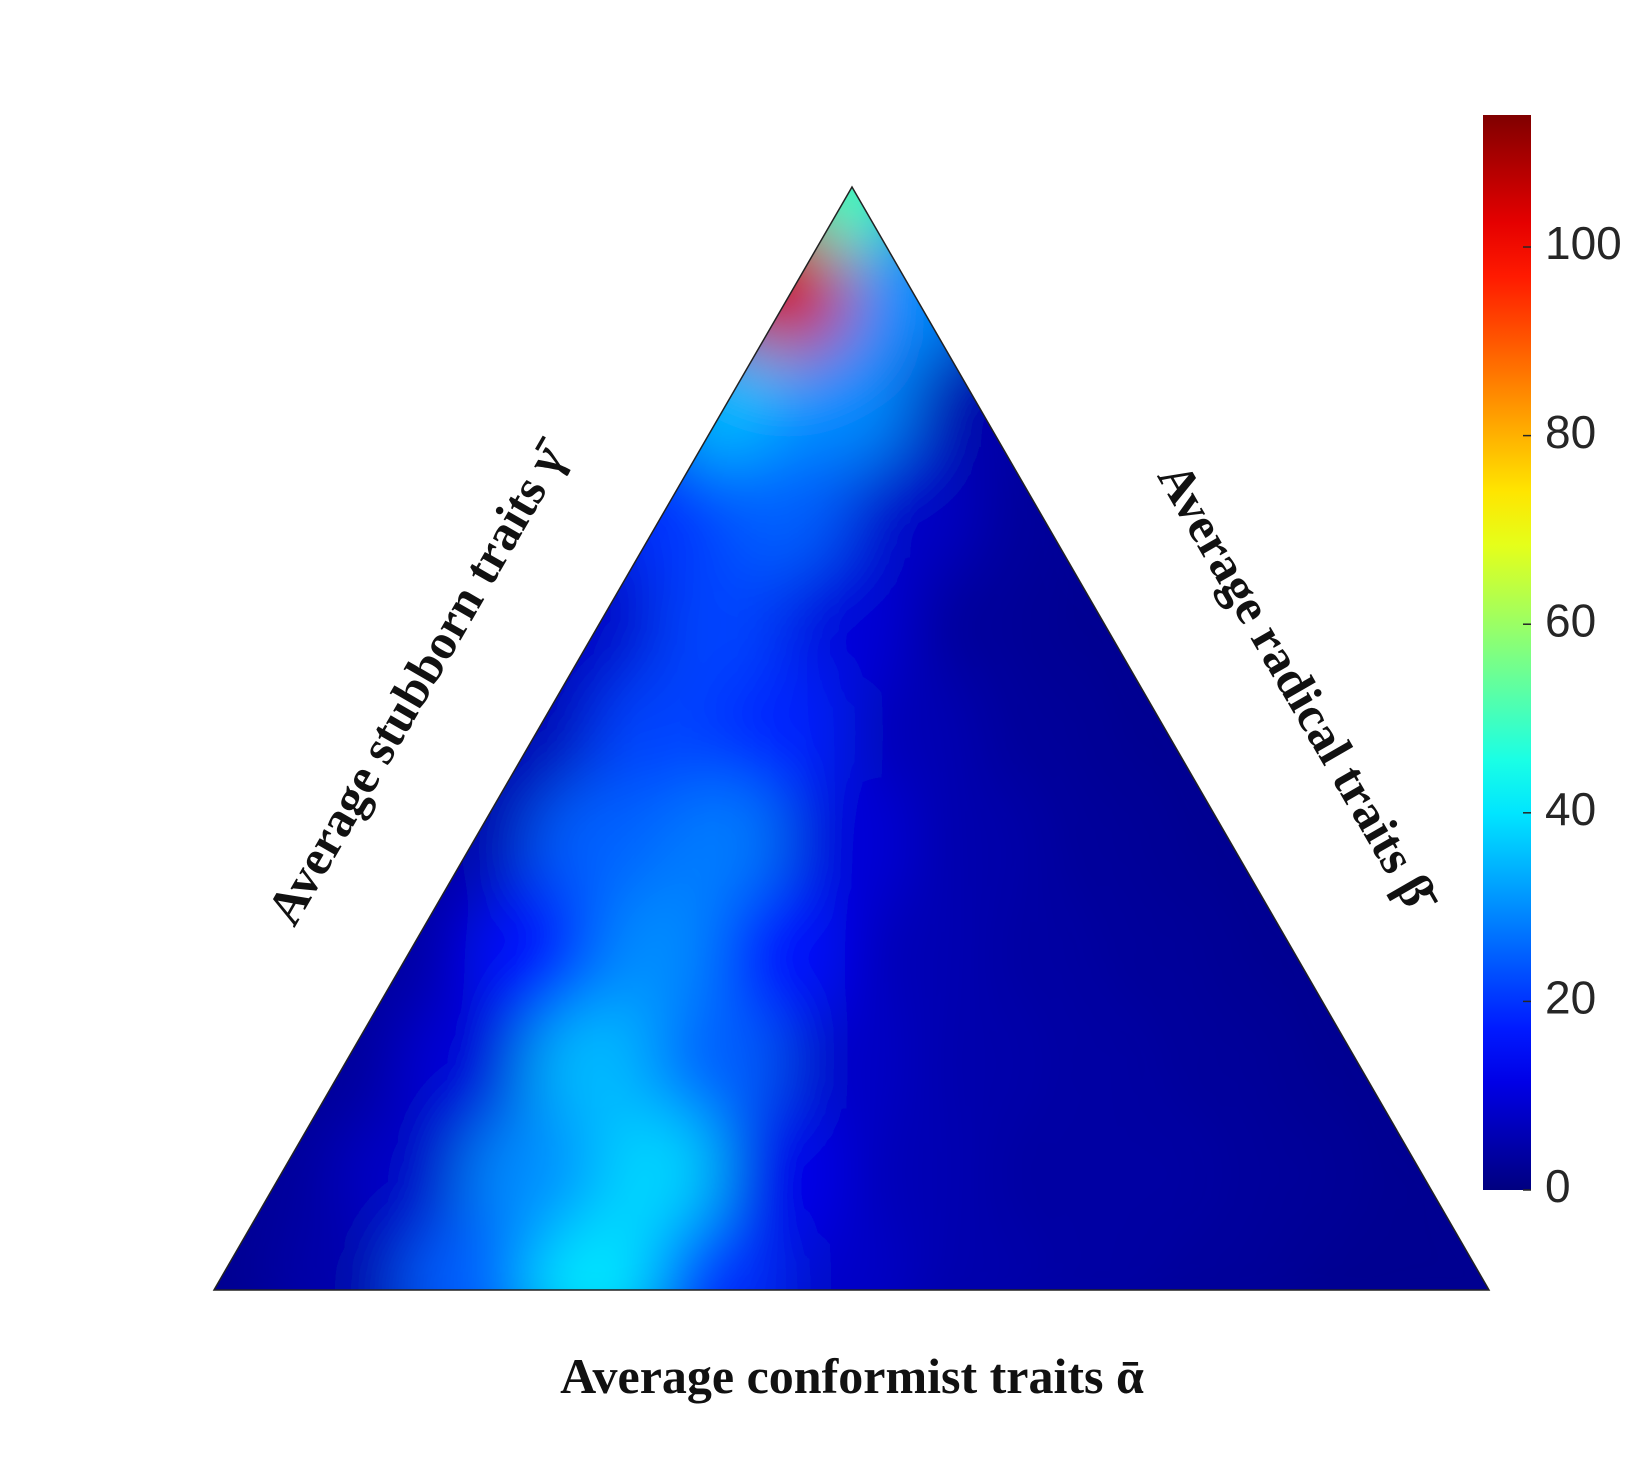 The image size is (1638, 1479). Describe the element at coordinates (1570, 432) in the screenshot. I see `colorbar-tick-label: 80` at that location.